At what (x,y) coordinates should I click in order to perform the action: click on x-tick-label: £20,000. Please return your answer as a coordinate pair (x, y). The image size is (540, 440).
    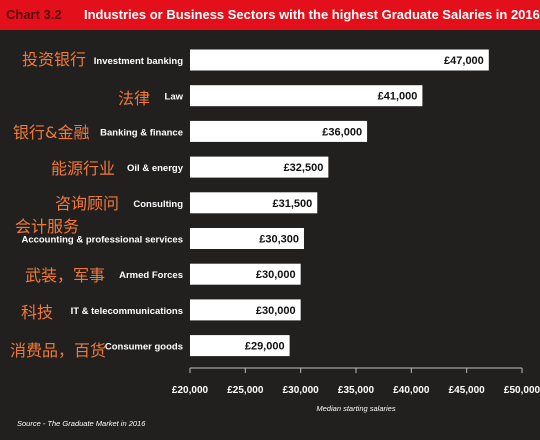
    Looking at the image, I should click on (190, 390).